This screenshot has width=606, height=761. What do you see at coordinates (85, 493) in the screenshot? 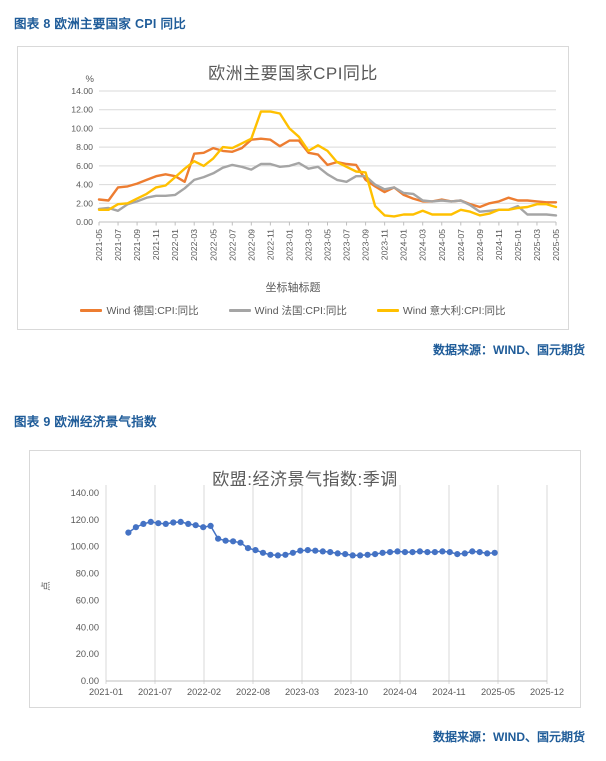
I see `y-tick-label: 140.00` at bounding box center [85, 493].